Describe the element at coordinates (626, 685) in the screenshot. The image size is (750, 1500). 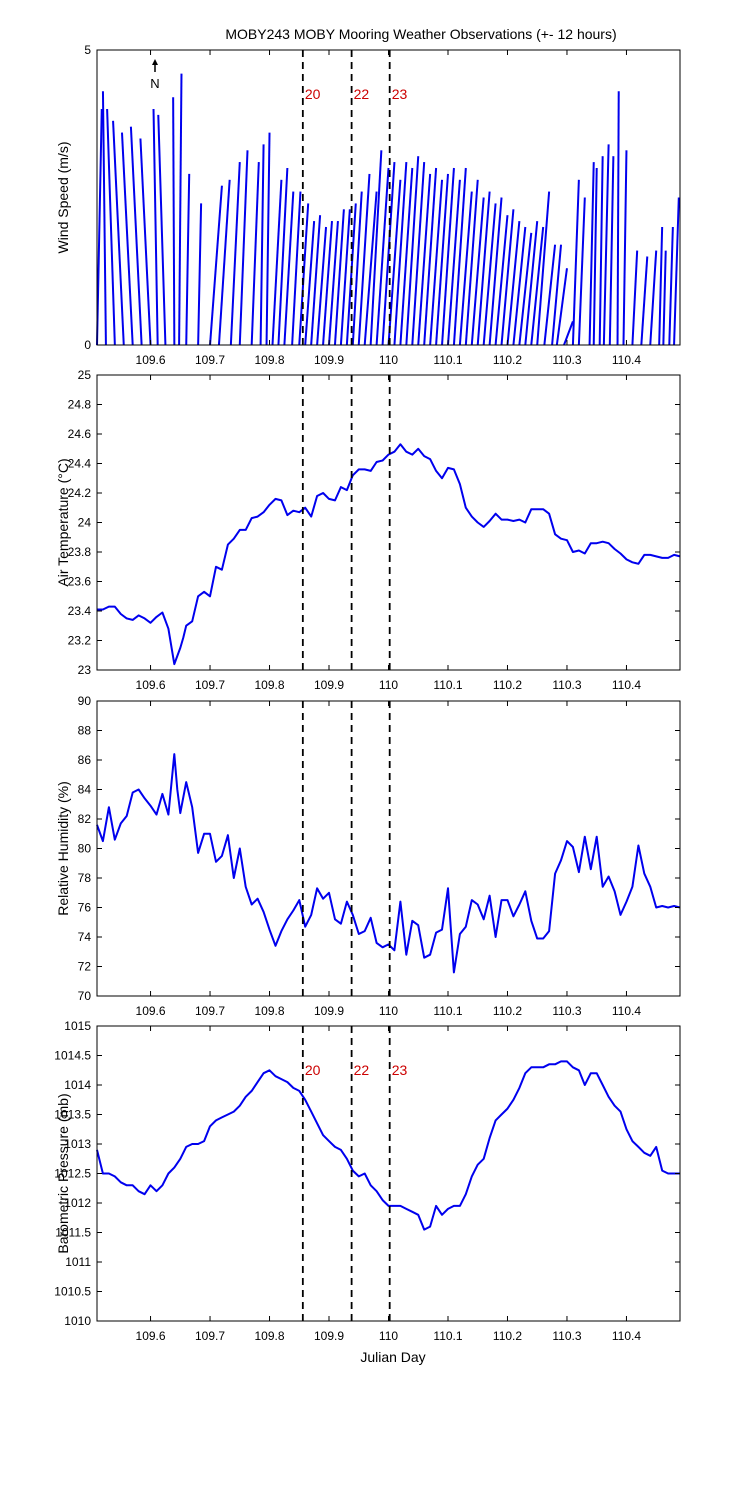
I see `air-temperature-xtick-label: 110.4` at that location.